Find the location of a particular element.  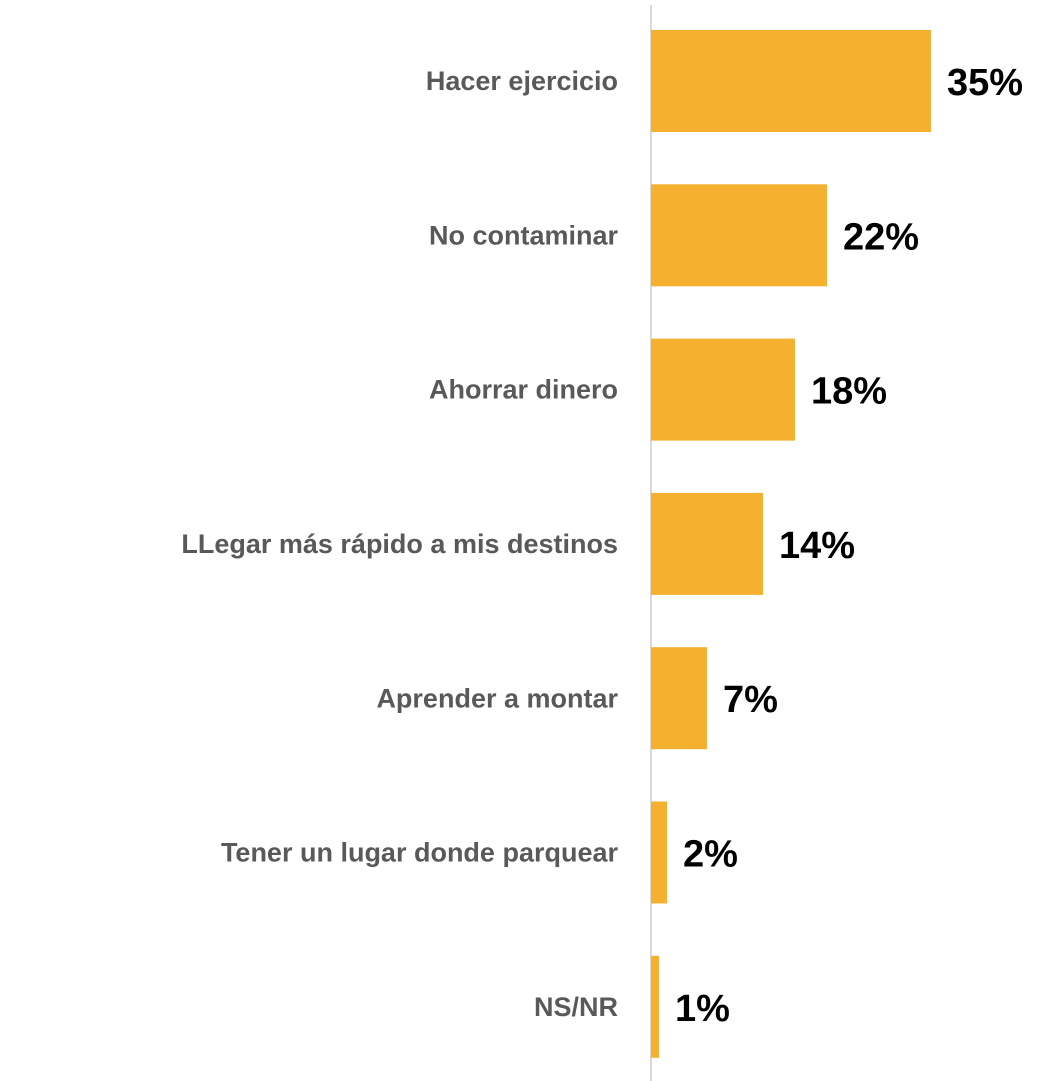

value-label: 2% is located at coordinates (710, 855).